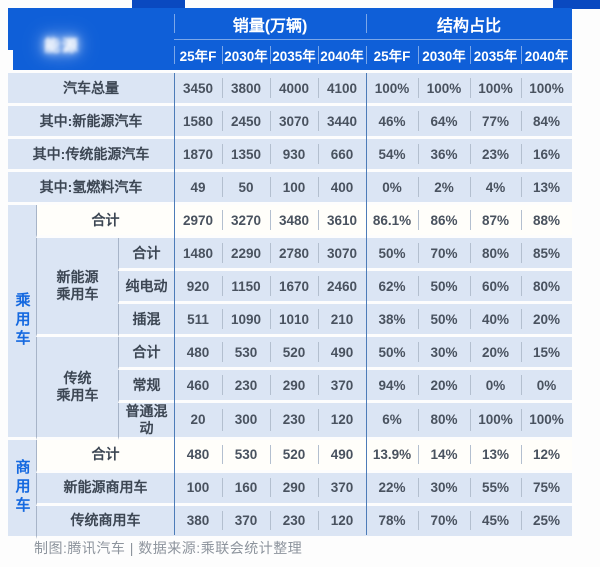 The image size is (600, 567). What do you see at coordinates (91, 188) in the screenshot?
I see `row-label: 其中:氢燃料汽车` at bounding box center [91, 188].